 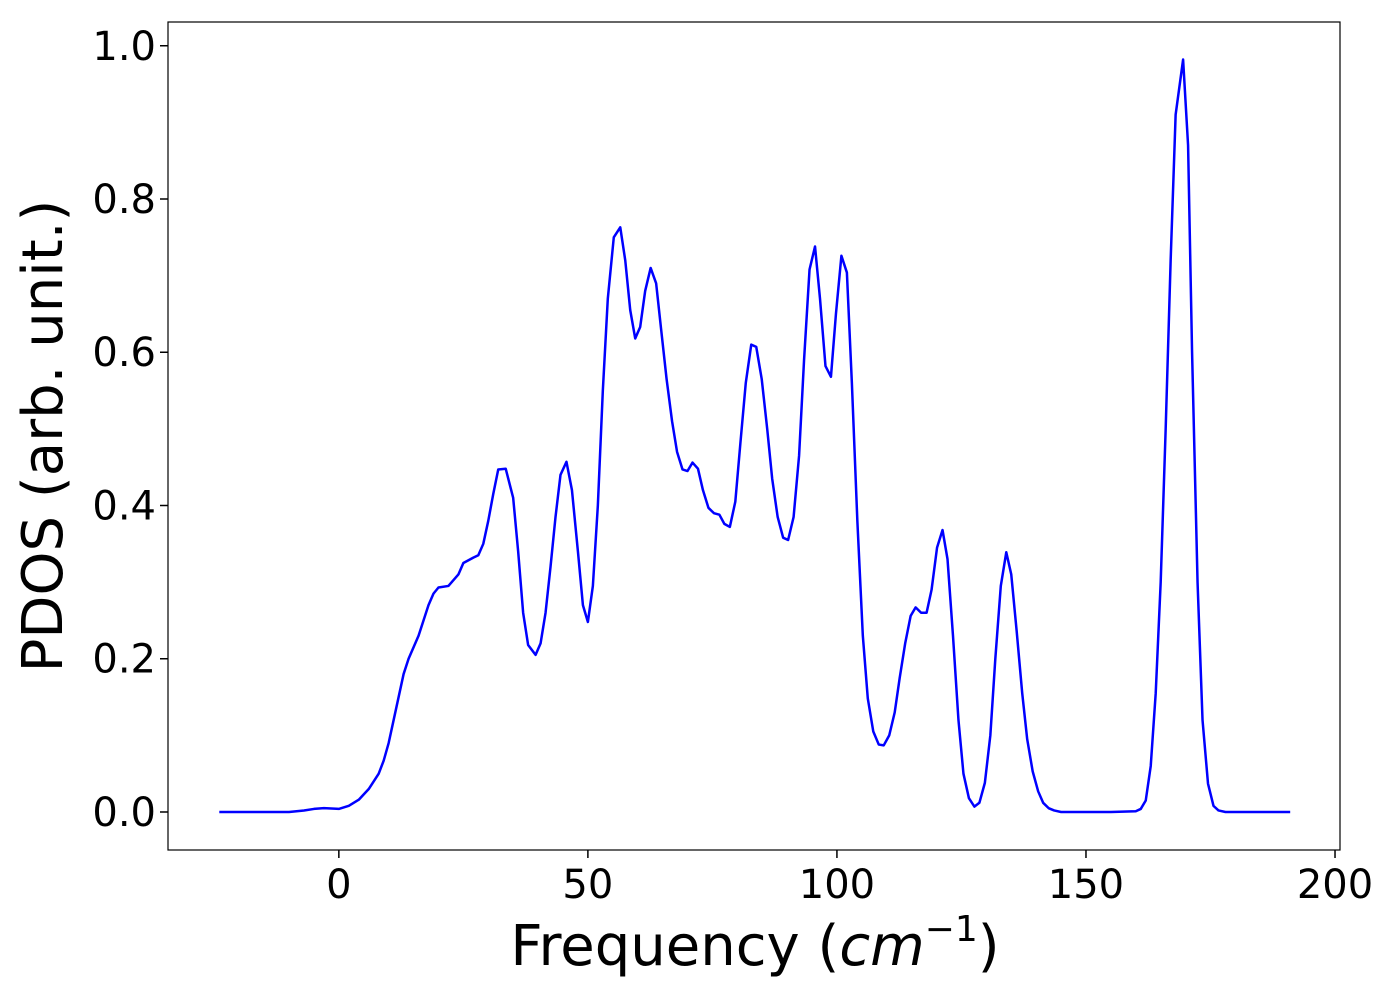 What do you see at coordinates (989, 946) in the screenshot?
I see `x-label-text: )` at bounding box center [989, 946].